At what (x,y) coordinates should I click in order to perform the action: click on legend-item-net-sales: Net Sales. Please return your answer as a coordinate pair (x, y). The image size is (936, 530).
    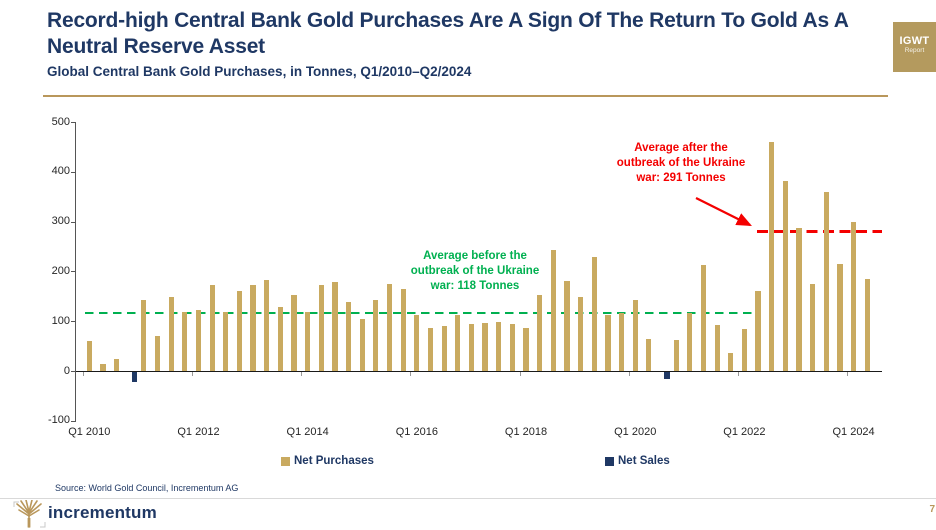
    Looking at the image, I should click on (637, 461).